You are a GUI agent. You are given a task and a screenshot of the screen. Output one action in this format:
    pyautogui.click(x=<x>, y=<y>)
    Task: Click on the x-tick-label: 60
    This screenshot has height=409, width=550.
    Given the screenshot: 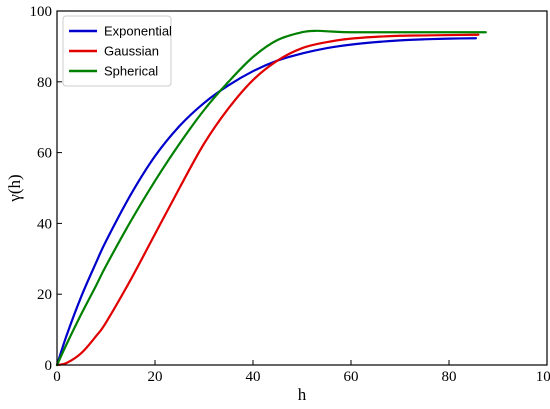 What is the action you would take?
    pyautogui.click(x=351, y=377)
    